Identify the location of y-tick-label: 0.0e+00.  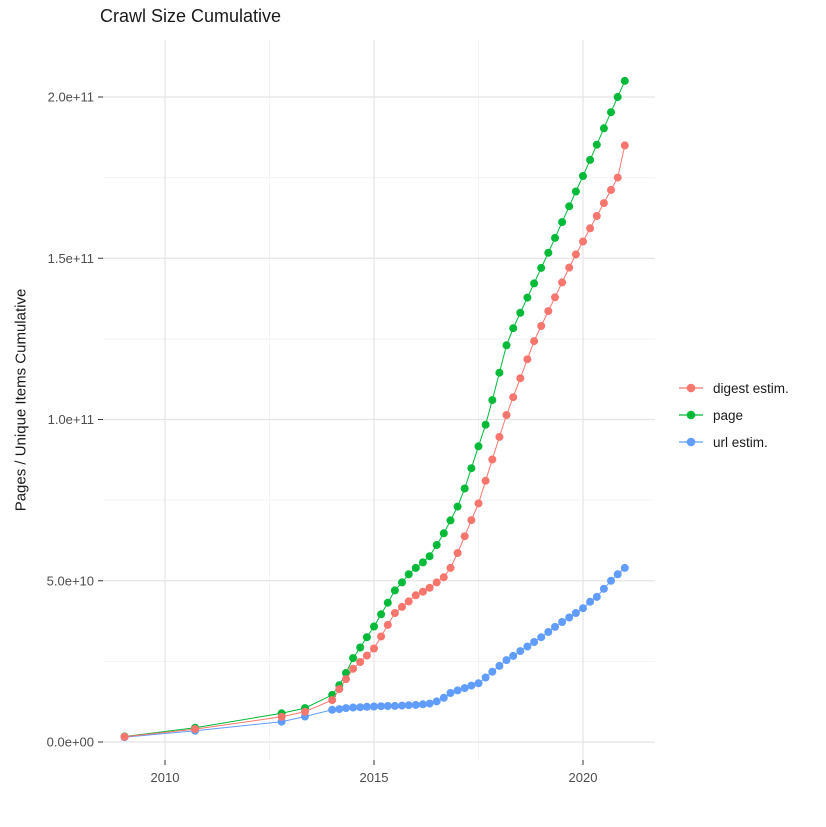
(70, 742).